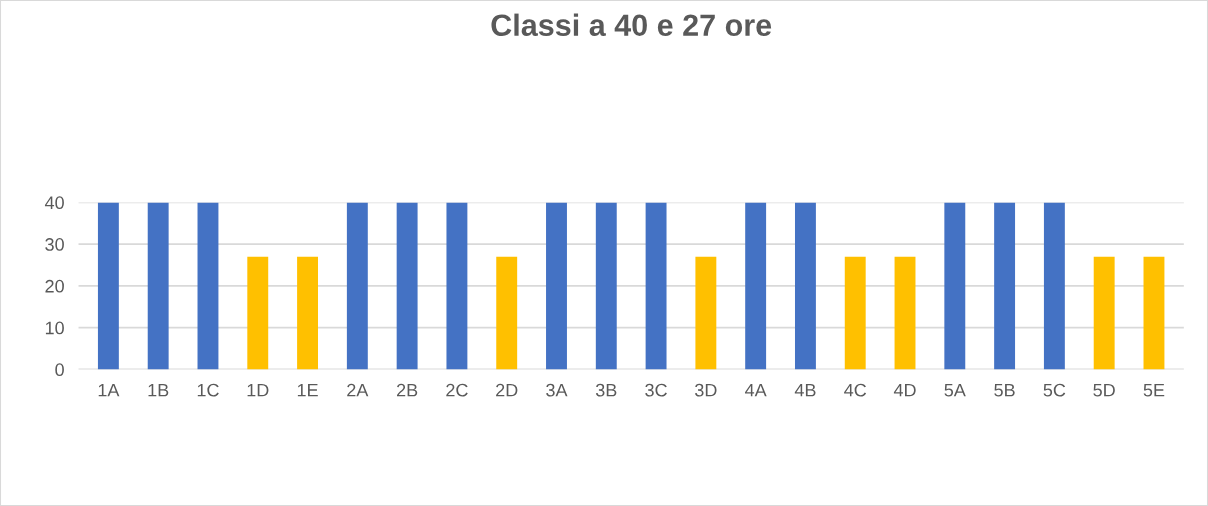 The width and height of the screenshot is (1208, 506). I want to click on y-tick-label: 20, so click(54, 286).